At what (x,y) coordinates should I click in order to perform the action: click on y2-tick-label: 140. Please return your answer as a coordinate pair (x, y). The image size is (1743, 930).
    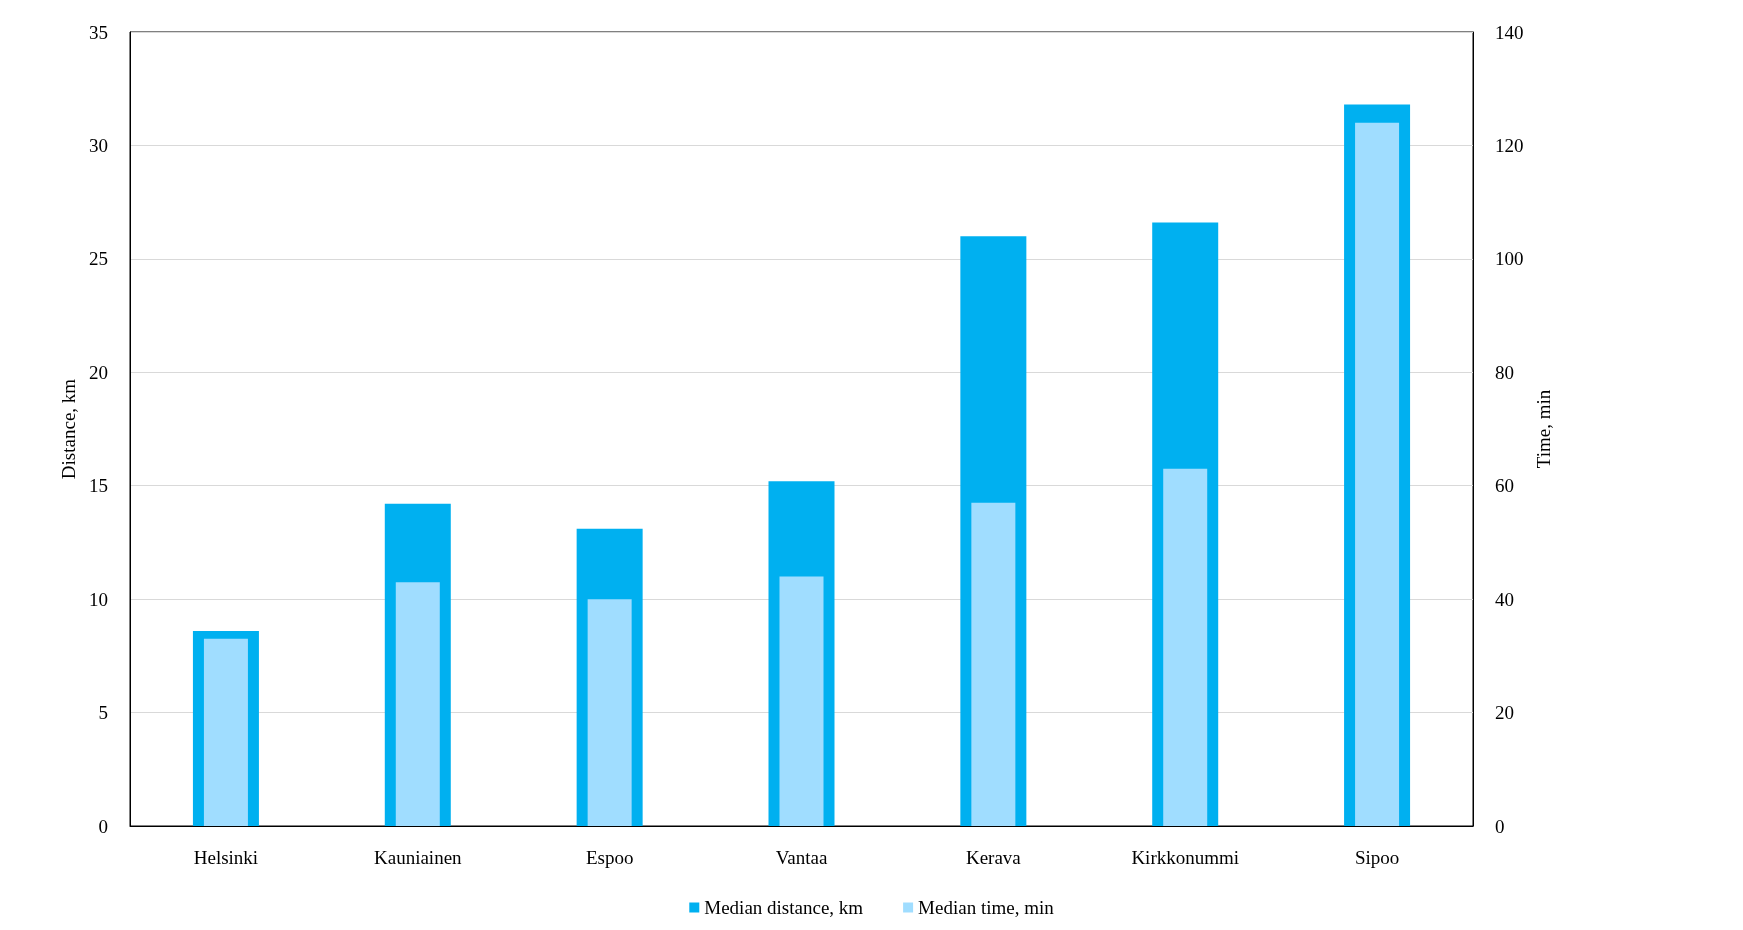
    Looking at the image, I should click on (1509, 32).